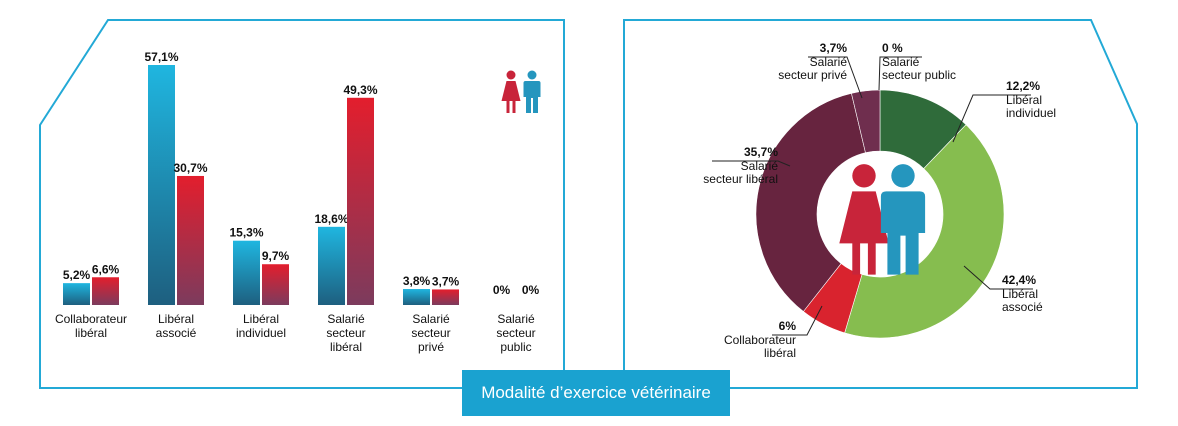 The width and height of the screenshot is (1178, 426). What do you see at coordinates (331, 219) in the screenshot?
I see `bar-value-label: 18,6%` at bounding box center [331, 219].